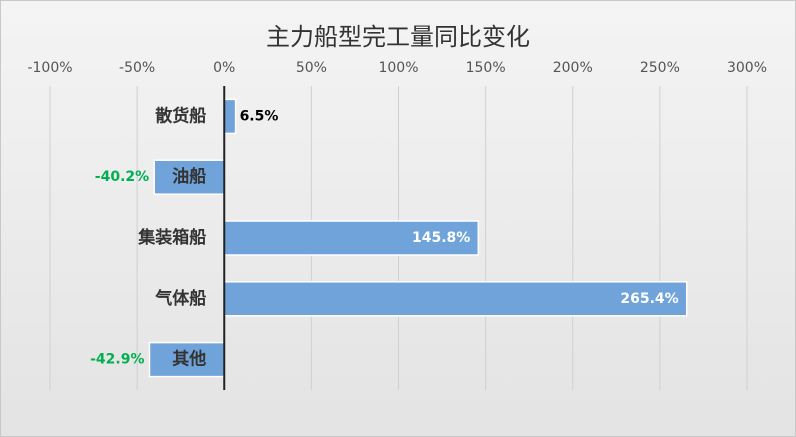  What do you see at coordinates (171, 237) in the screenshot?
I see `category-label: 集装箱船` at bounding box center [171, 237].